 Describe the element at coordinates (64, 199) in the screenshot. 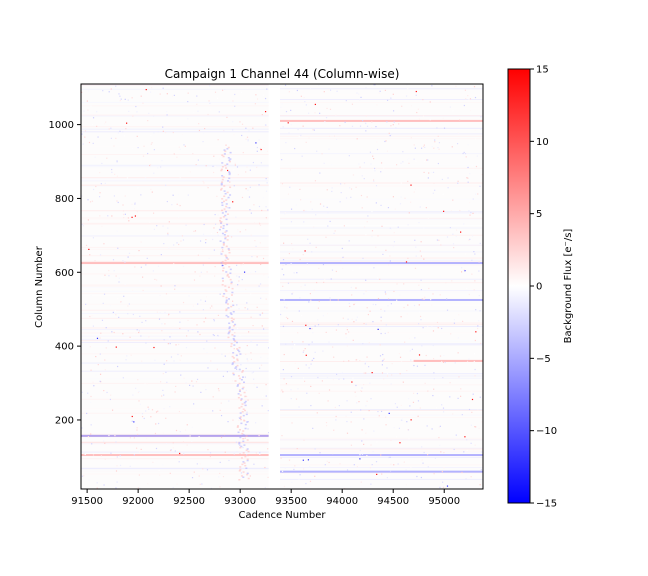

I see `y-tick-label: 800` at that location.